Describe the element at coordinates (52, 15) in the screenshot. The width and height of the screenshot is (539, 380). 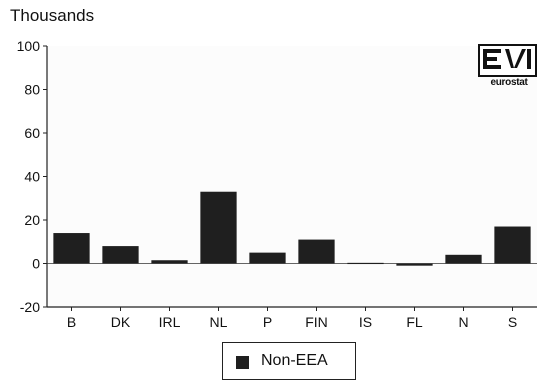
I see `y-axis-title: Thousands` at that location.